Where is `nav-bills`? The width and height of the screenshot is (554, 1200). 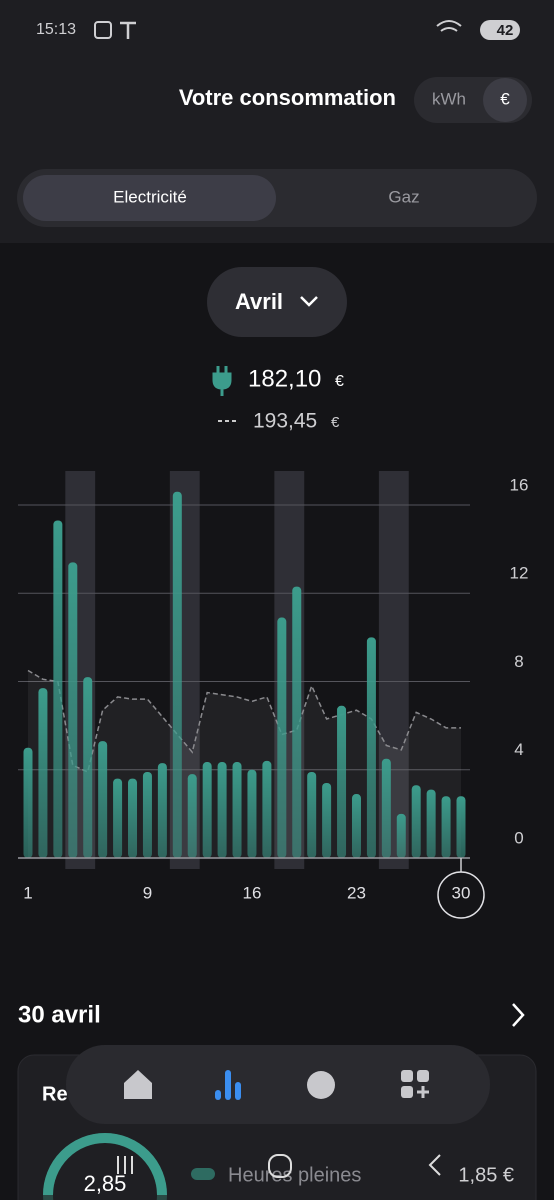
nav-bills is located at coordinates (321, 1085).